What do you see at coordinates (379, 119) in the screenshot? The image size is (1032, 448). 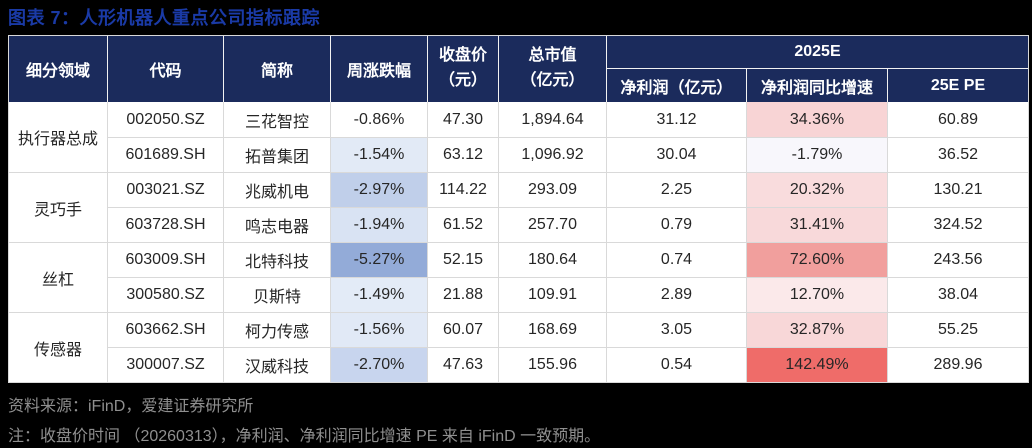 I see `week-change-cell: -0.86%` at bounding box center [379, 119].